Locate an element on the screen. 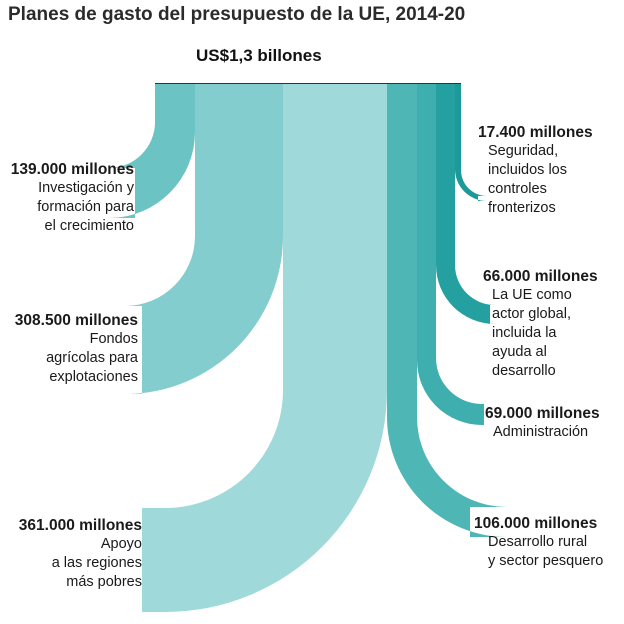 Image resolution: width=624 pixels, height=624 pixels. amount-investigacion: 139.000 millones is located at coordinates (72, 169).